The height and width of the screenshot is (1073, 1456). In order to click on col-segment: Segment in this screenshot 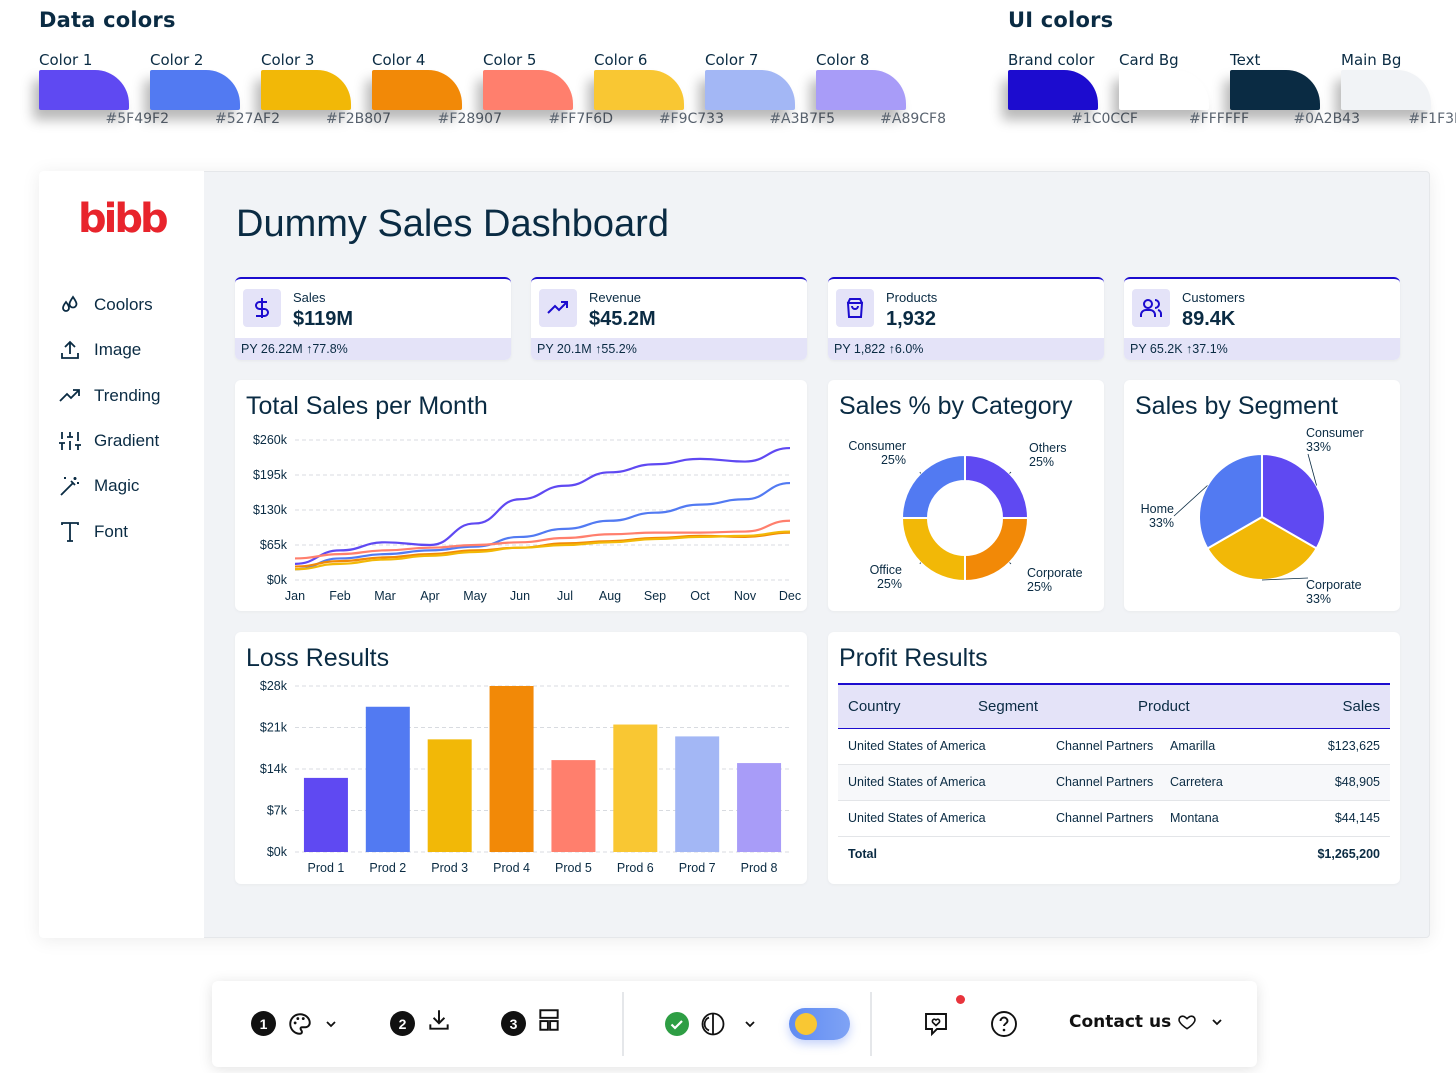, I will do `click(1058, 706)`.